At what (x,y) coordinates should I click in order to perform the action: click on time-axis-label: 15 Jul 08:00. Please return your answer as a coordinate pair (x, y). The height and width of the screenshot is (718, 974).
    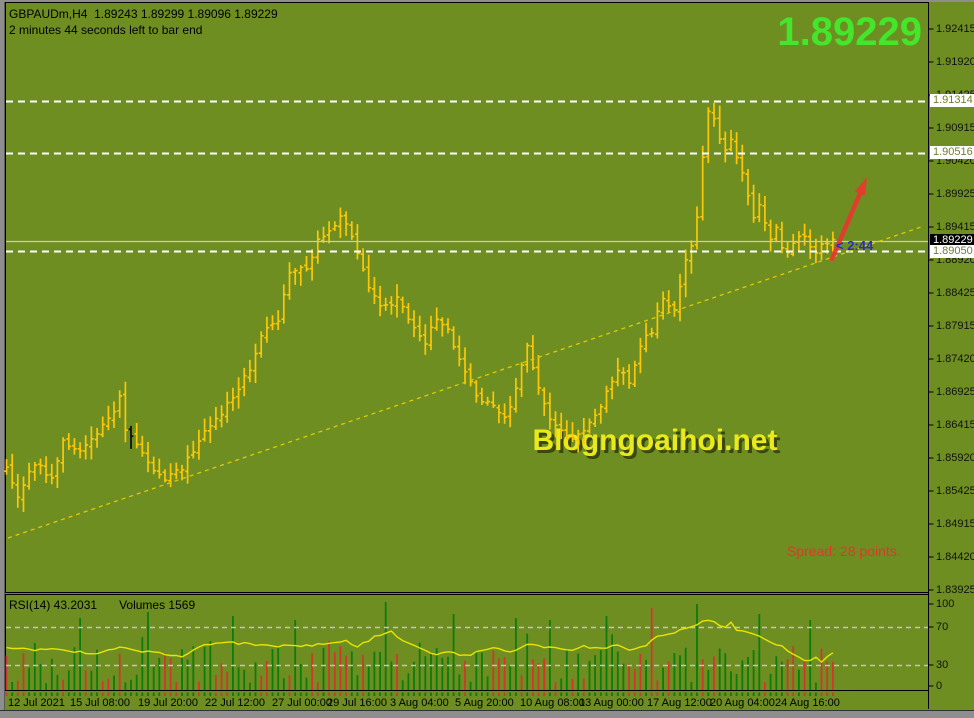
    Looking at the image, I should click on (100, 703).